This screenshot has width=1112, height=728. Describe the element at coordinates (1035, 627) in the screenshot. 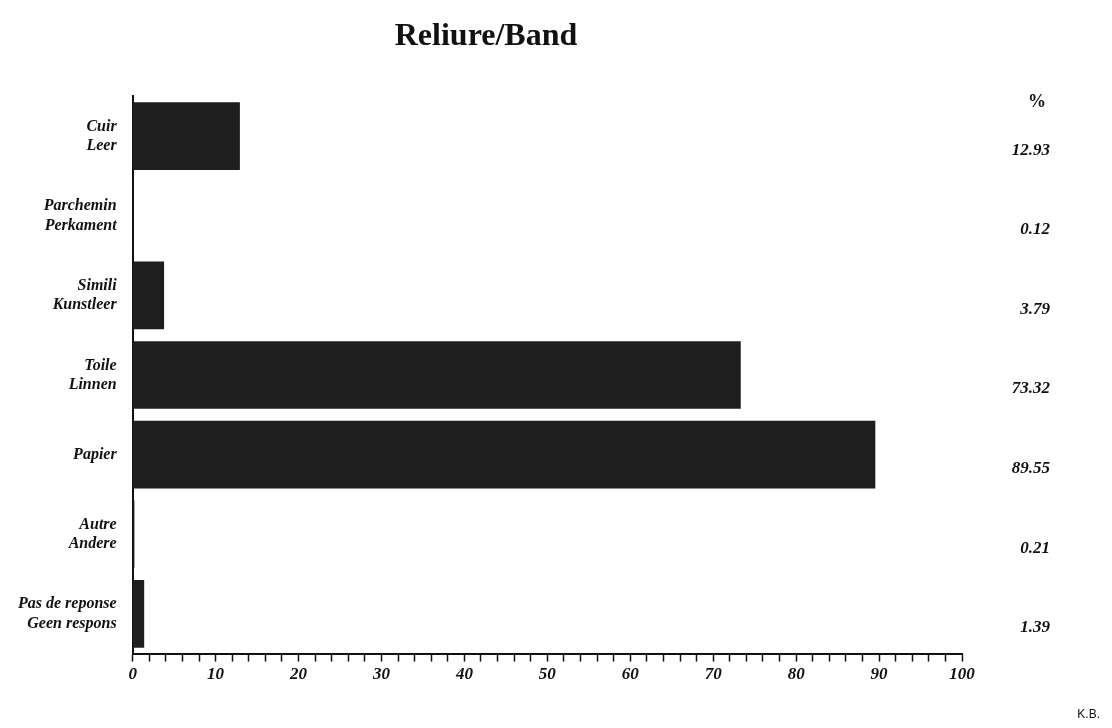

I see `data-label: 1.39` at that location.